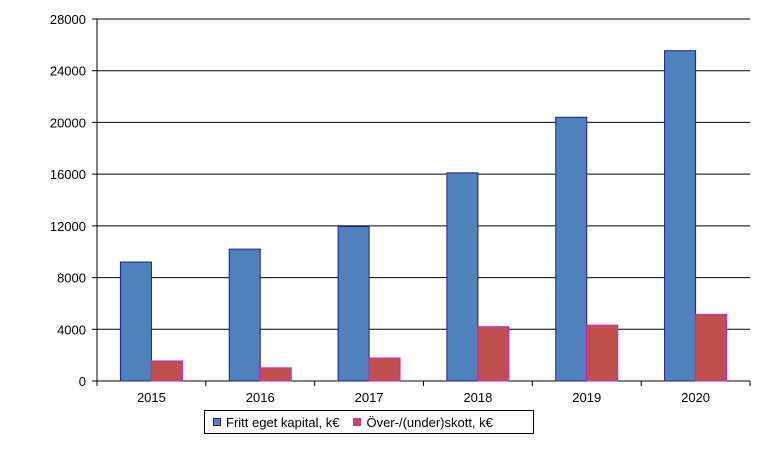 The image size is (763, 456). Describe the element at coordinates (429, 422) in the screenshot. I see `legend-label-series-2: Över-/(under)skott, k€` at that location.